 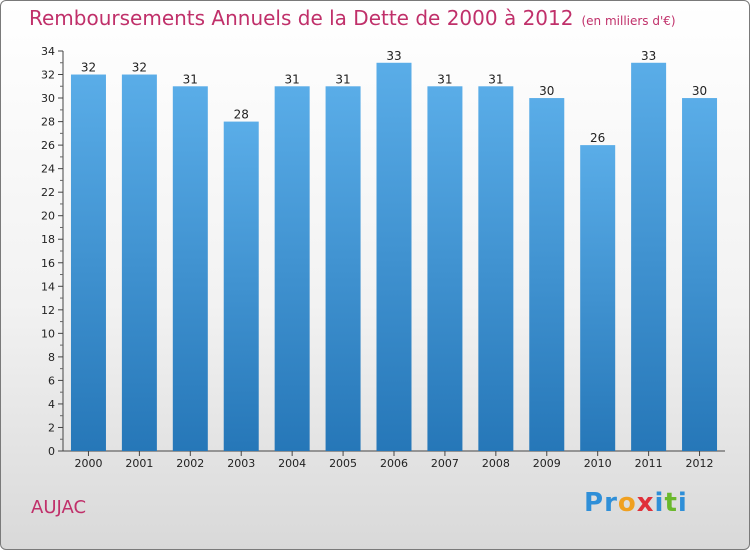 I want to click on x-tick-label: 2004, so click(x=292, y=463).